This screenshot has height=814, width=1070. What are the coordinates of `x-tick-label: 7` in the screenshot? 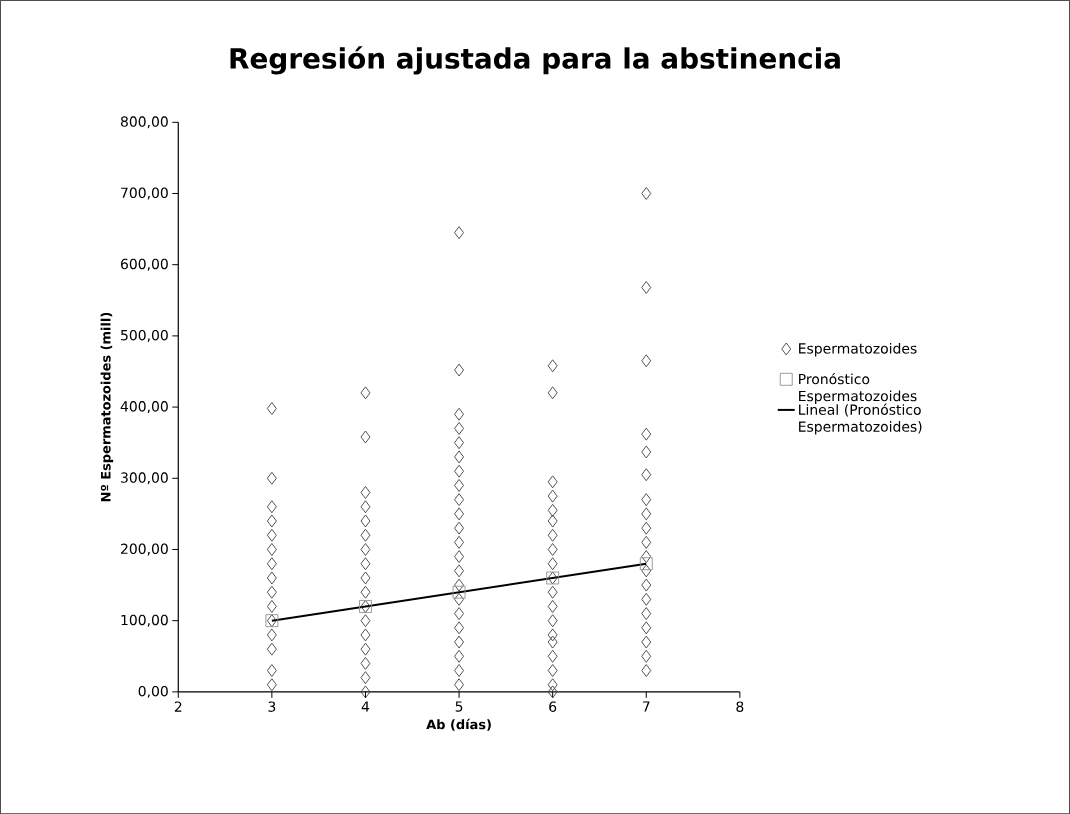 It's located at (646, 706).